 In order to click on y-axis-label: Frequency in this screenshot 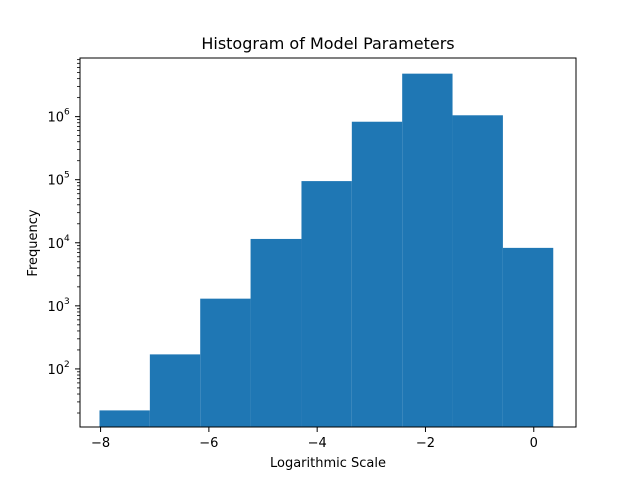, I will do `click(33, 242)`.